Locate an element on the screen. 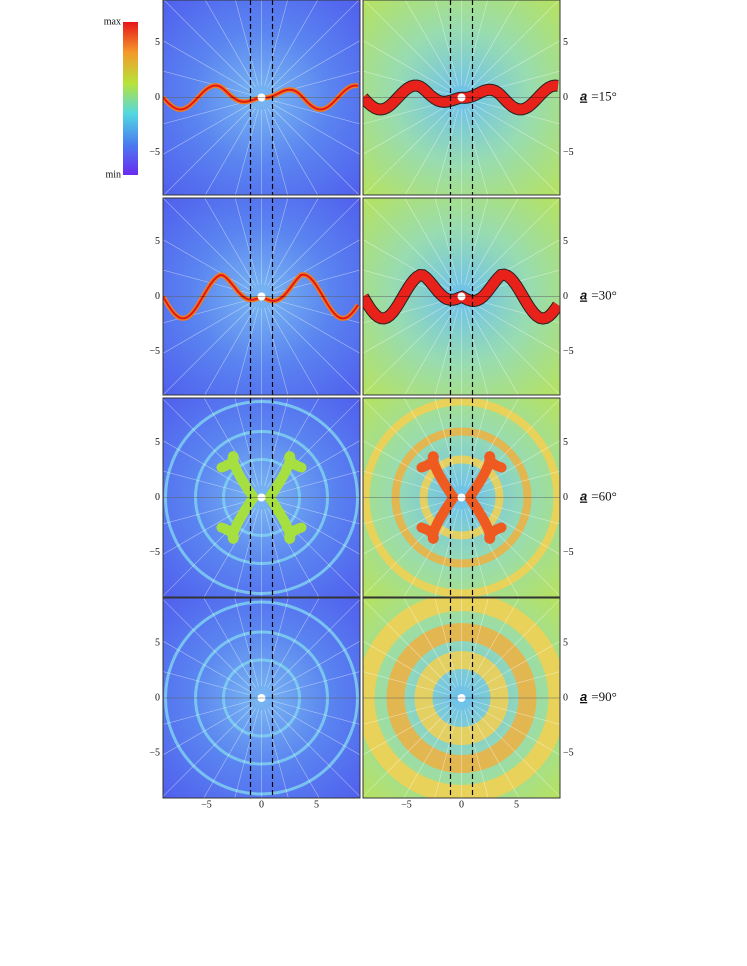 The height and width of the screenshot is (966, 747). x-tick-label: 0 is located at coordinates (461, 804).